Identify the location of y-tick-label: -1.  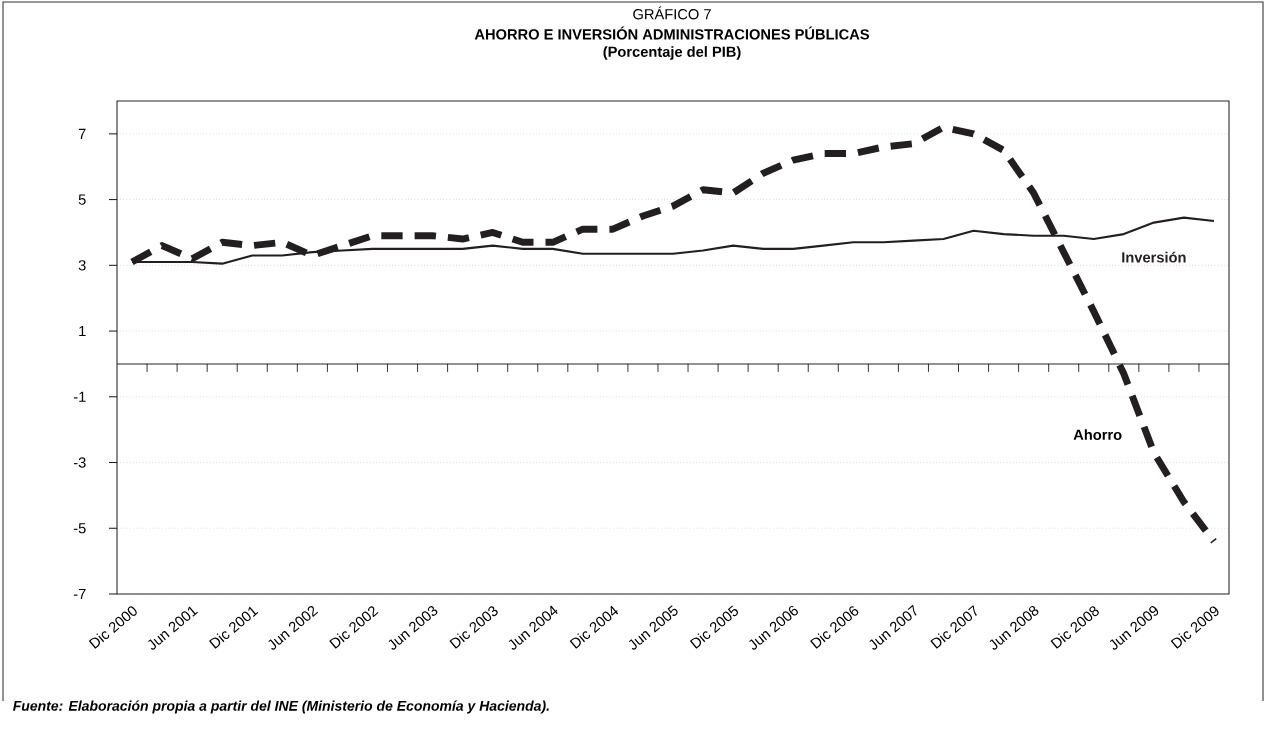
(79, 396).